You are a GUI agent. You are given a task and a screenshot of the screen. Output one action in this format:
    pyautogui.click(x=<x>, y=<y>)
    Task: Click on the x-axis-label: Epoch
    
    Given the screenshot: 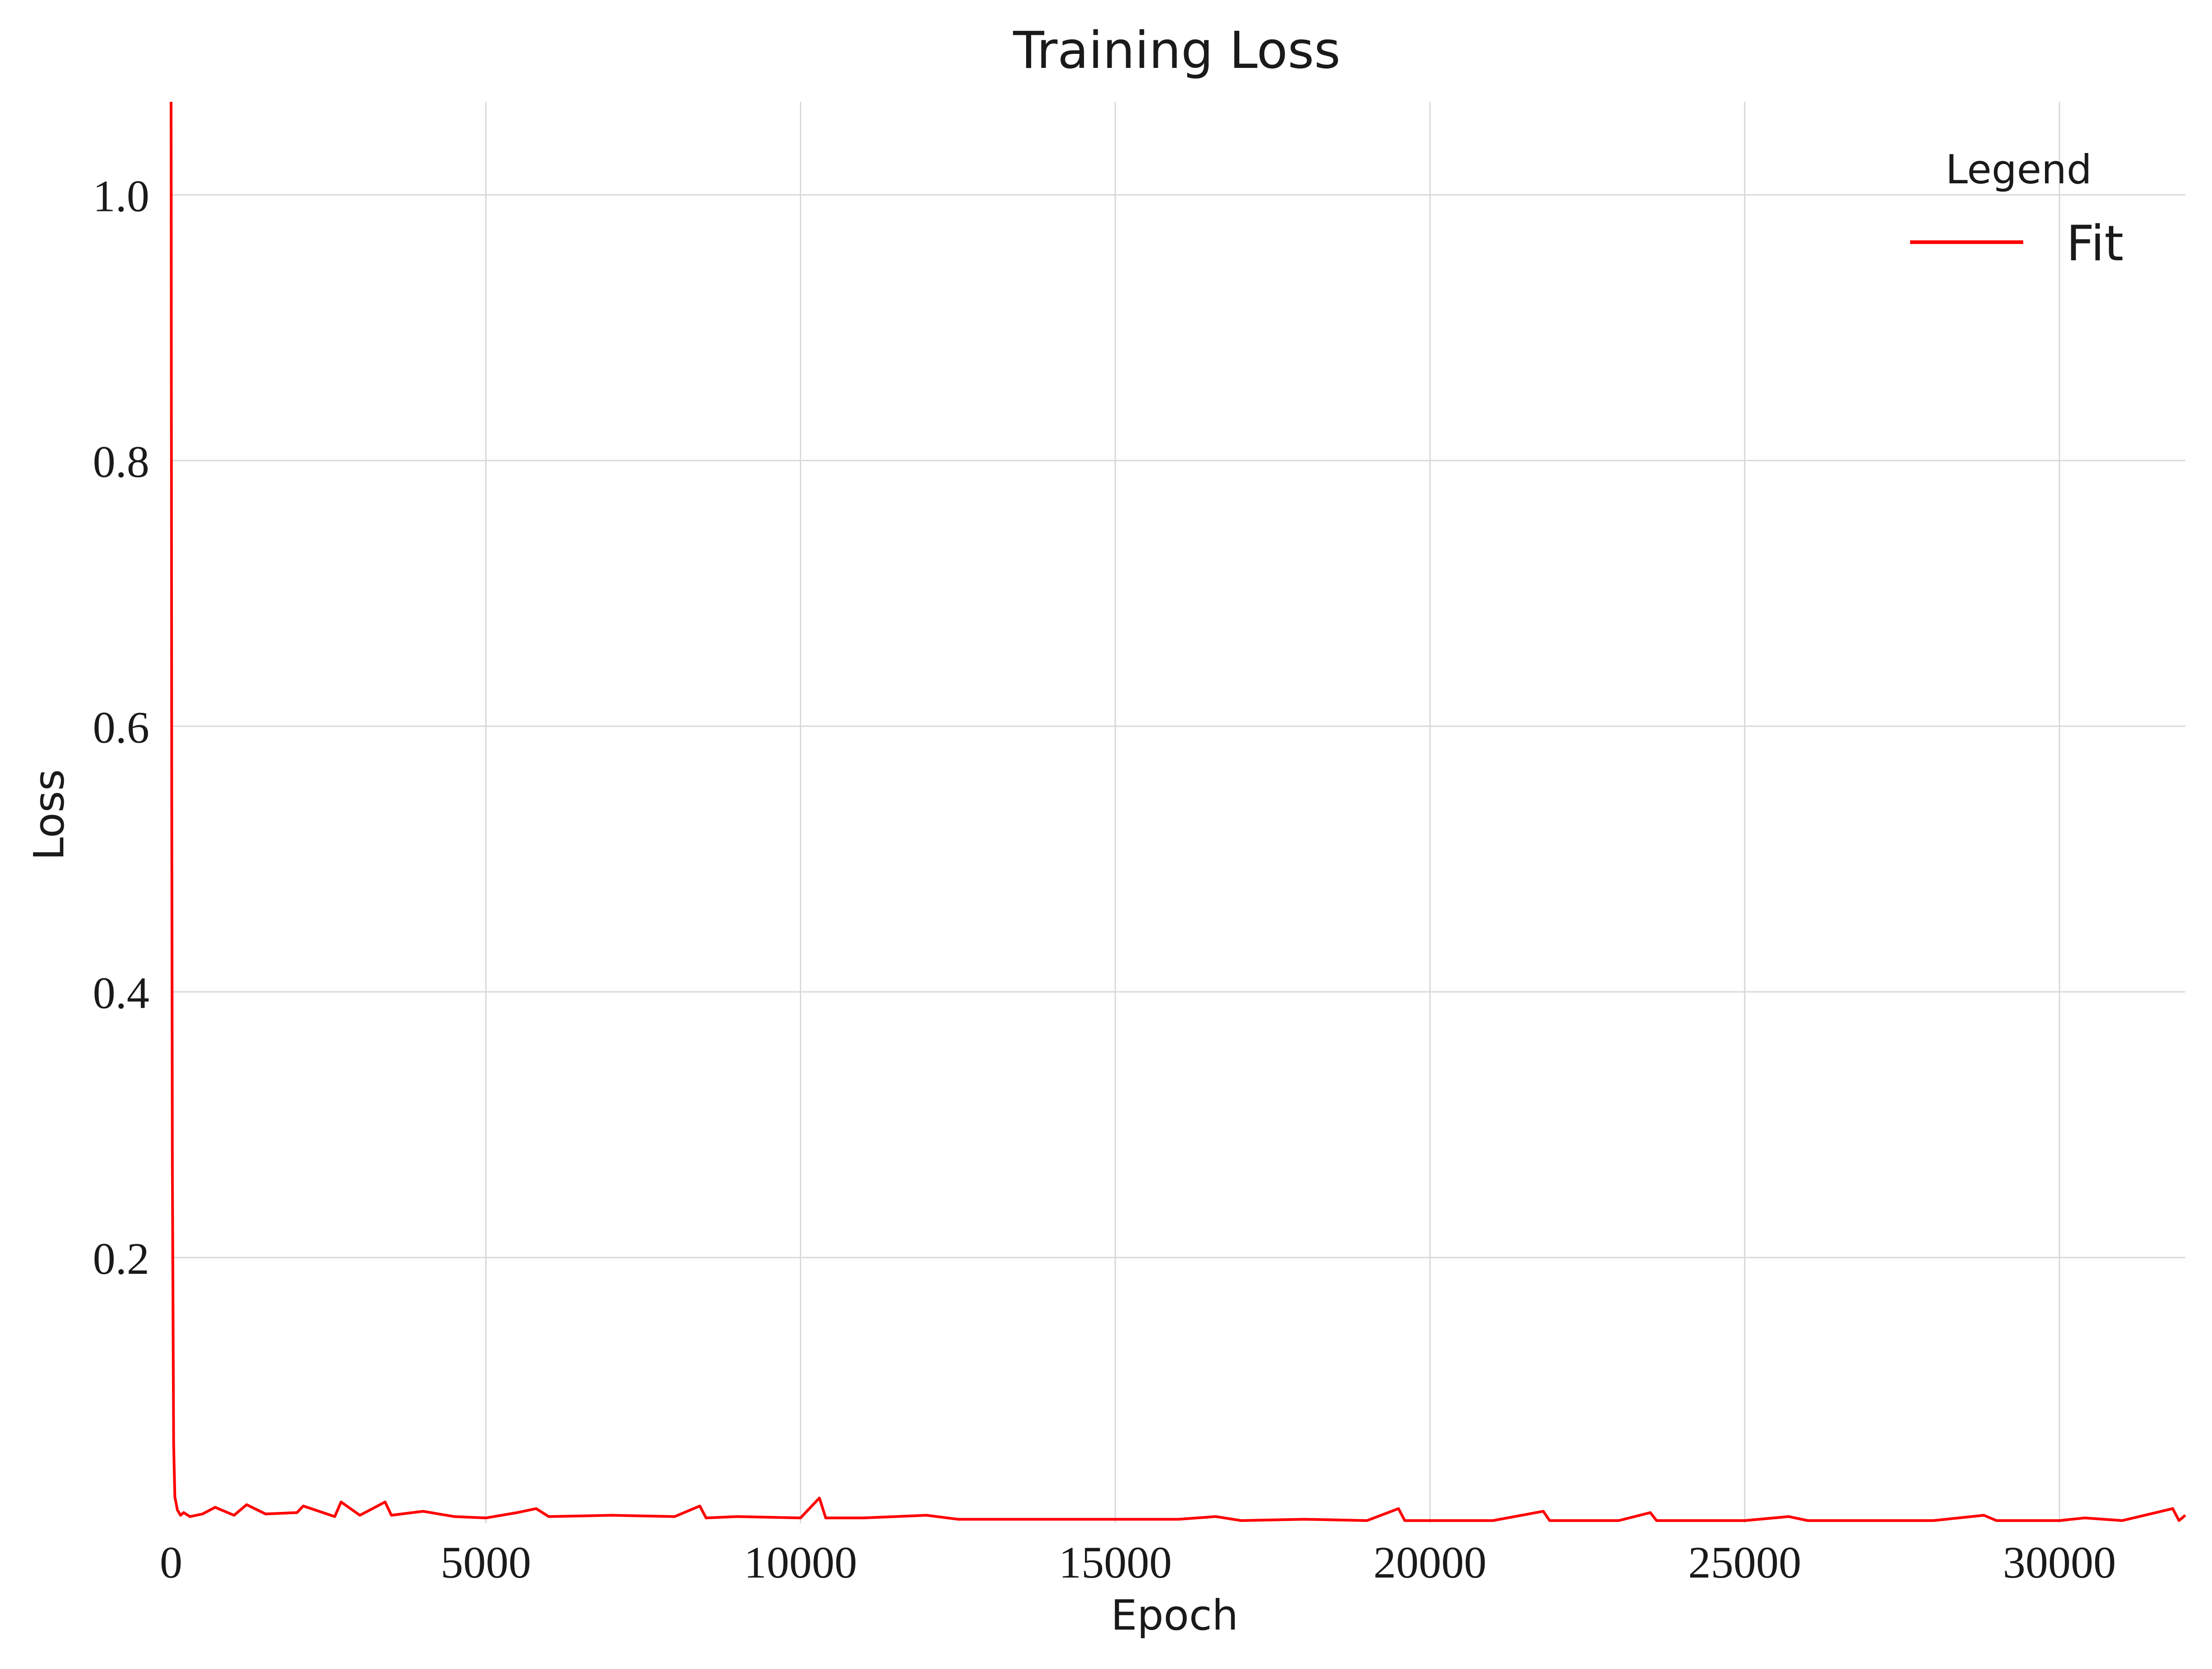 What is the action you would take?
    pyautogui.click(x=1174, y=1615)
    